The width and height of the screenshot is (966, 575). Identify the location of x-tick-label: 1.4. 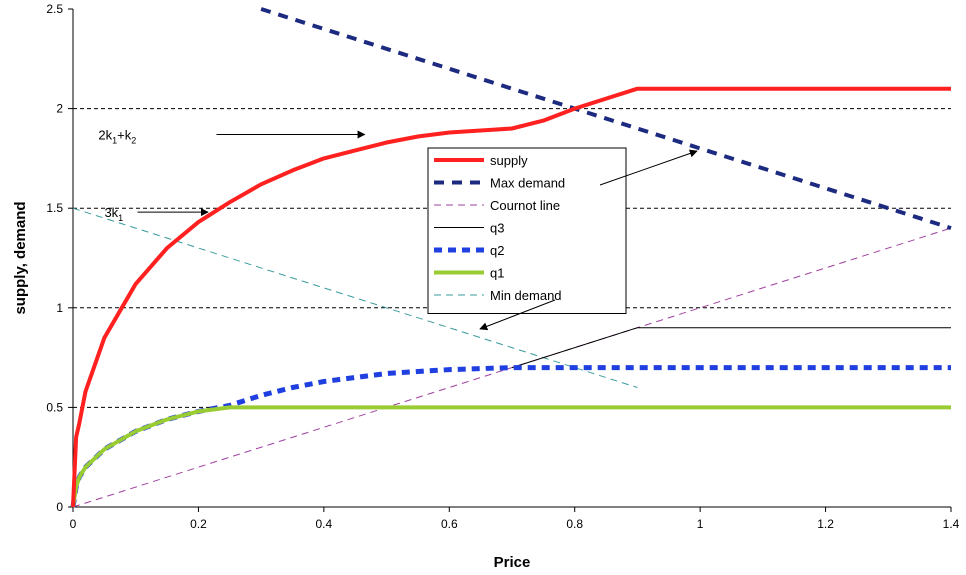
(951, 524).